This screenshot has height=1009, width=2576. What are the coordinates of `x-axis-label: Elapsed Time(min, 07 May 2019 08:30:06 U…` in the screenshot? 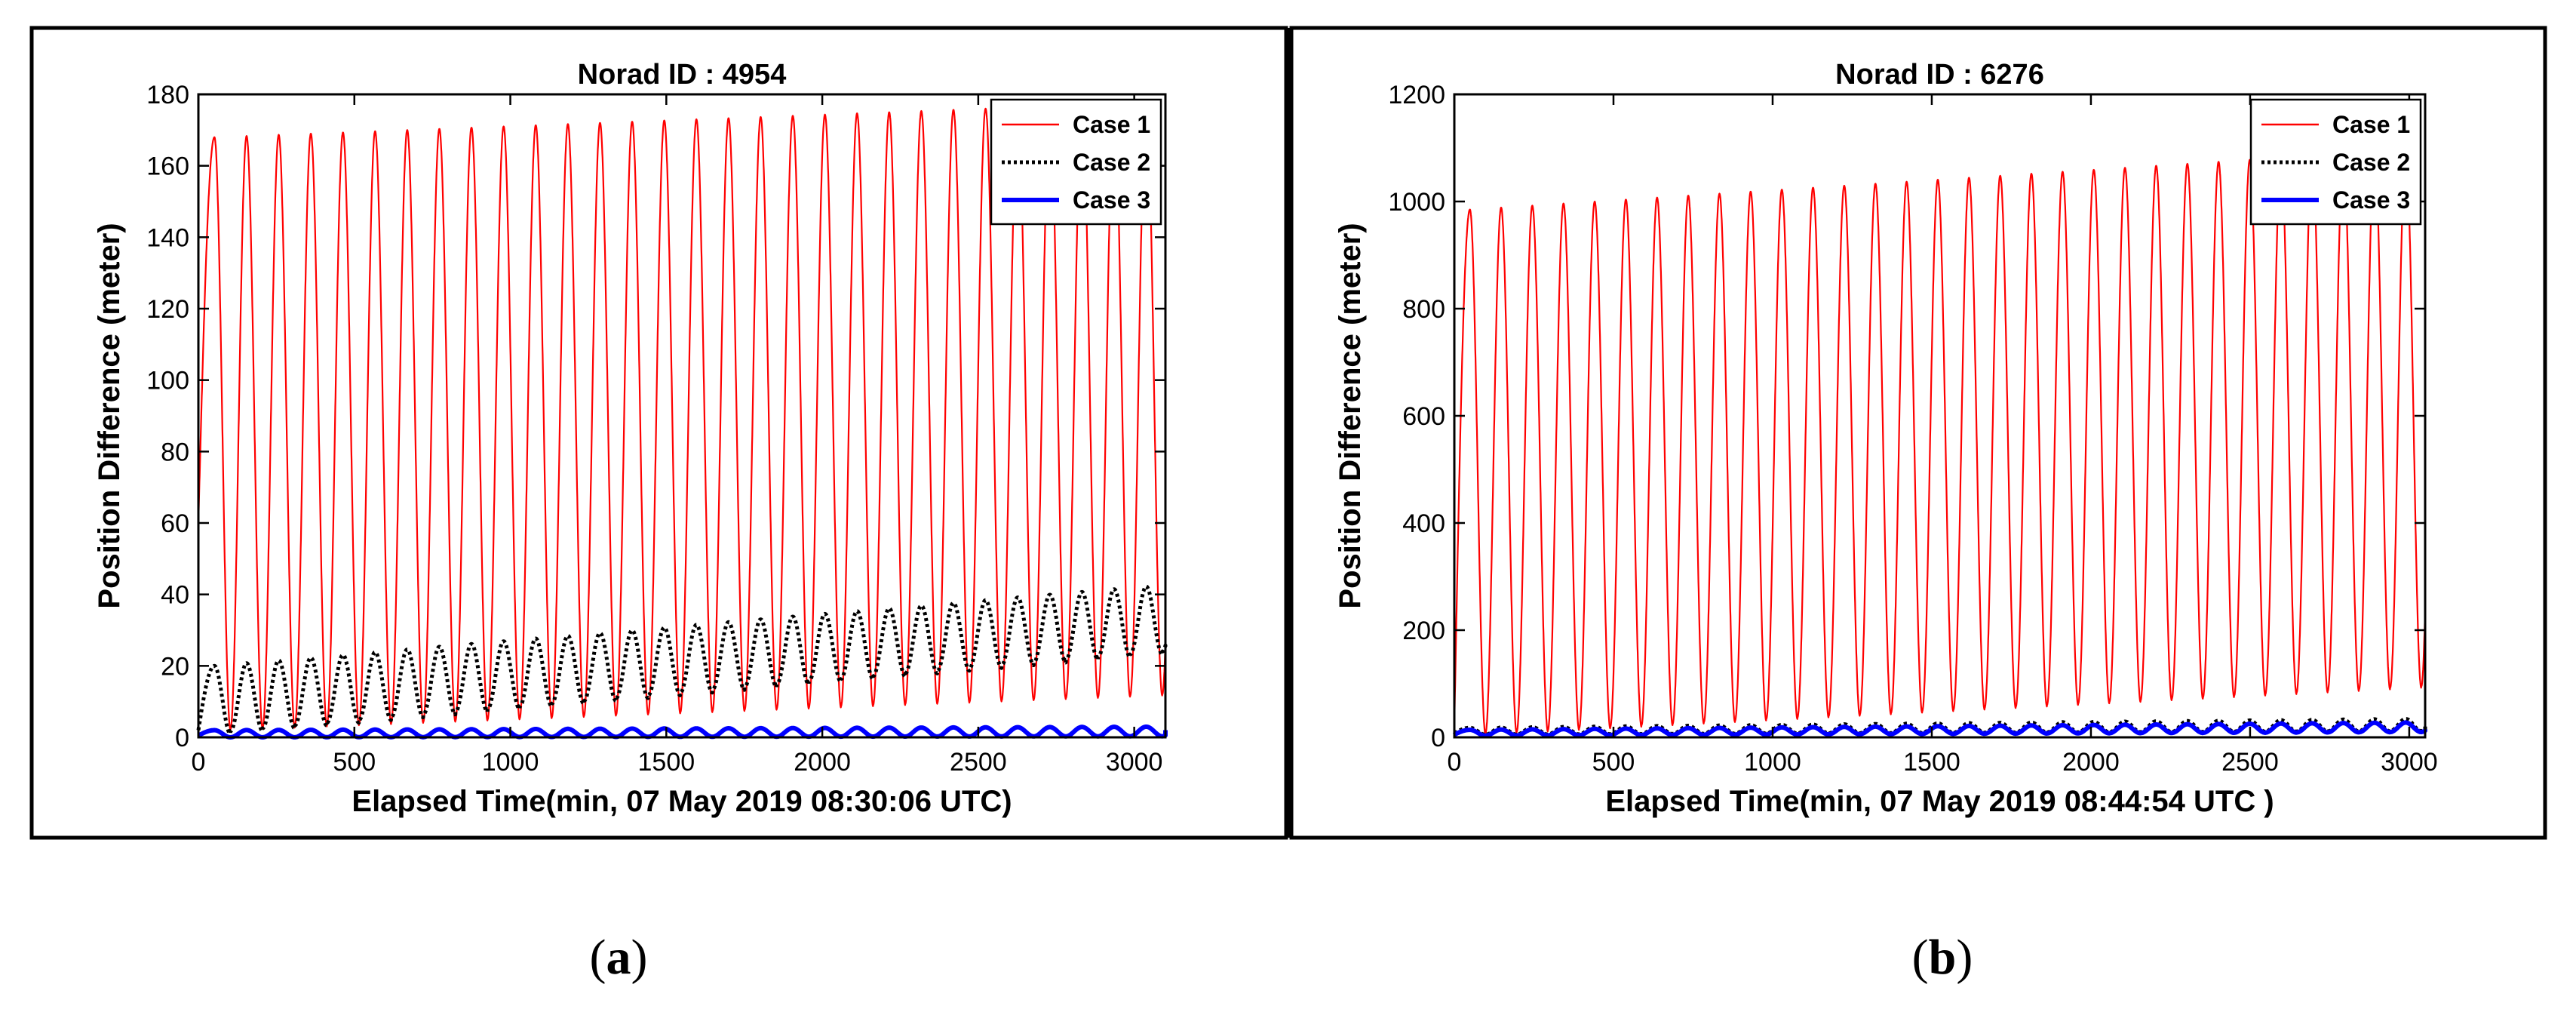 It's located at (682, 801).